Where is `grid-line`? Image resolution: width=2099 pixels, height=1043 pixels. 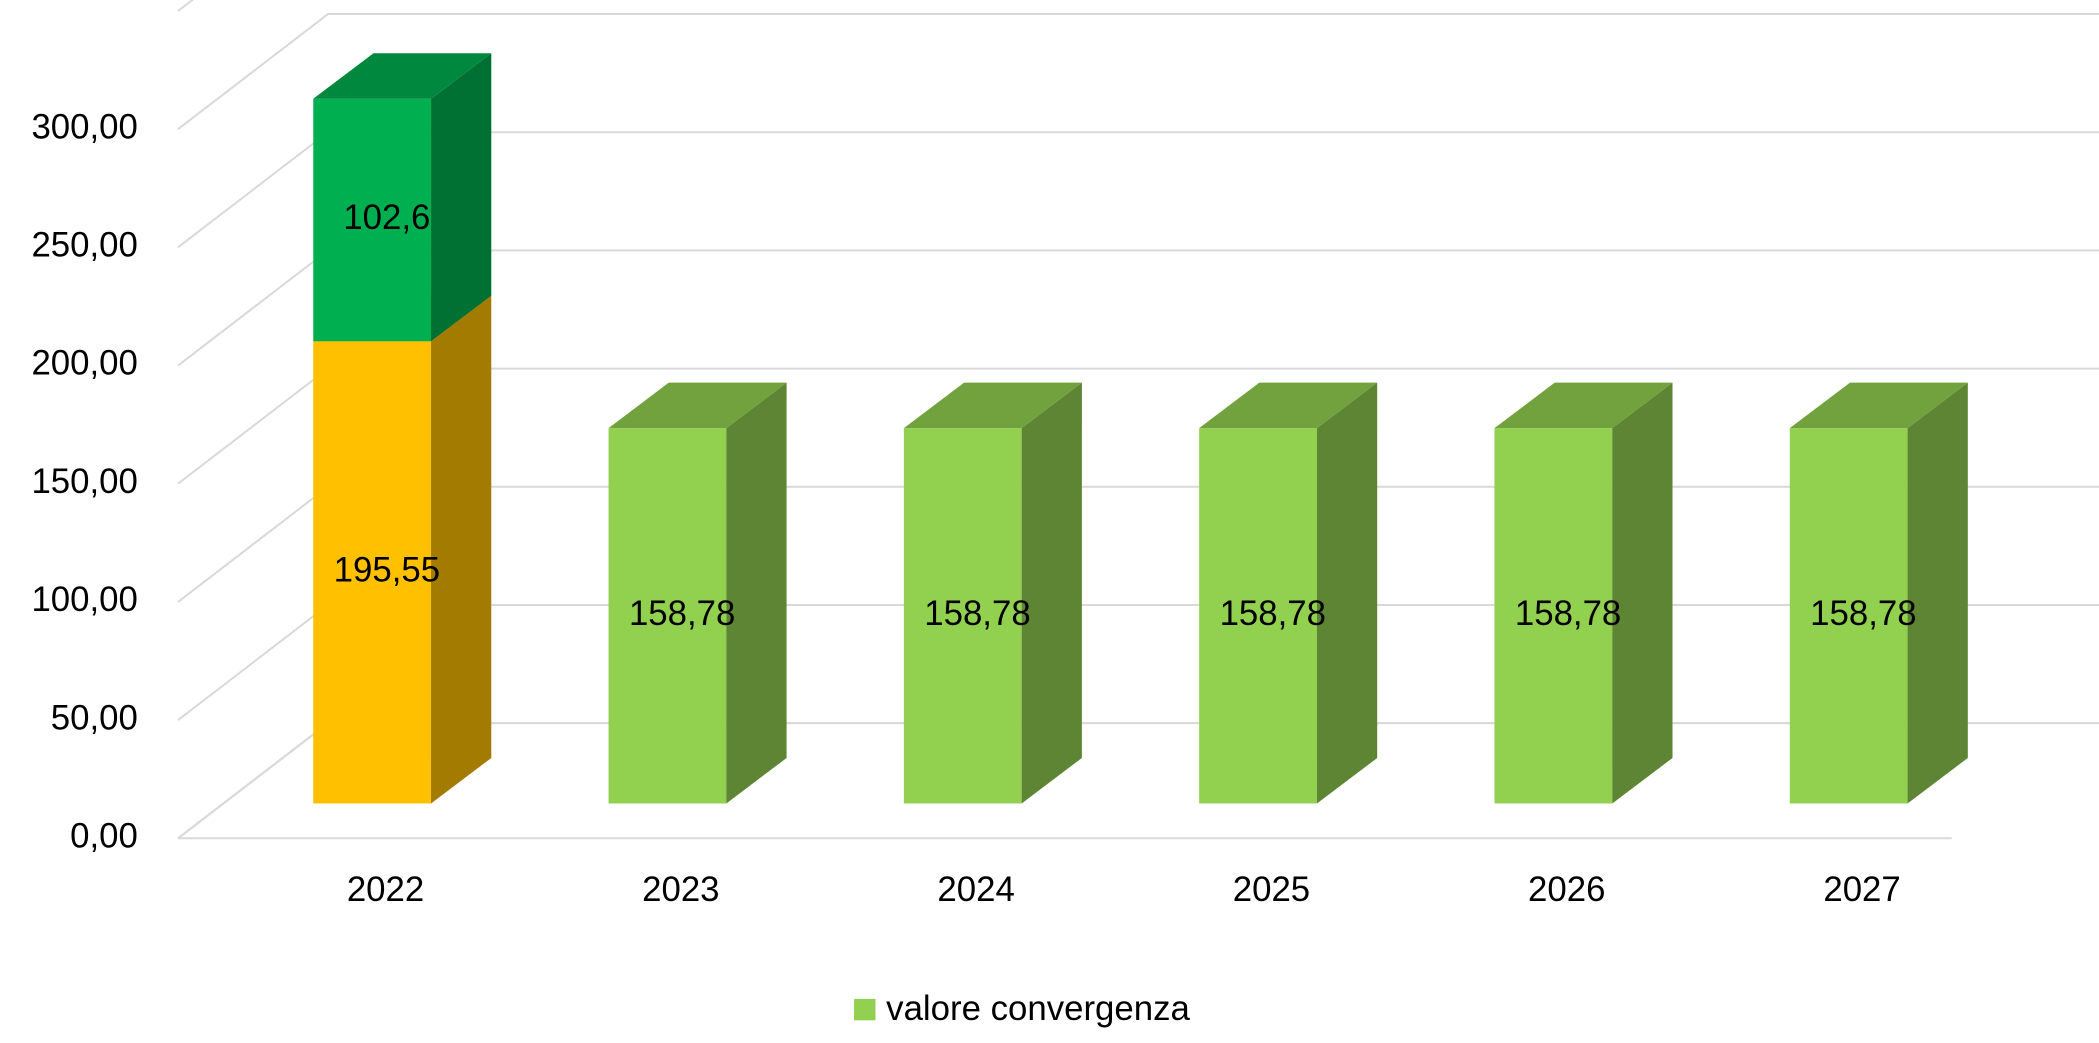
grid-line is located at coordinates (1138, 71).